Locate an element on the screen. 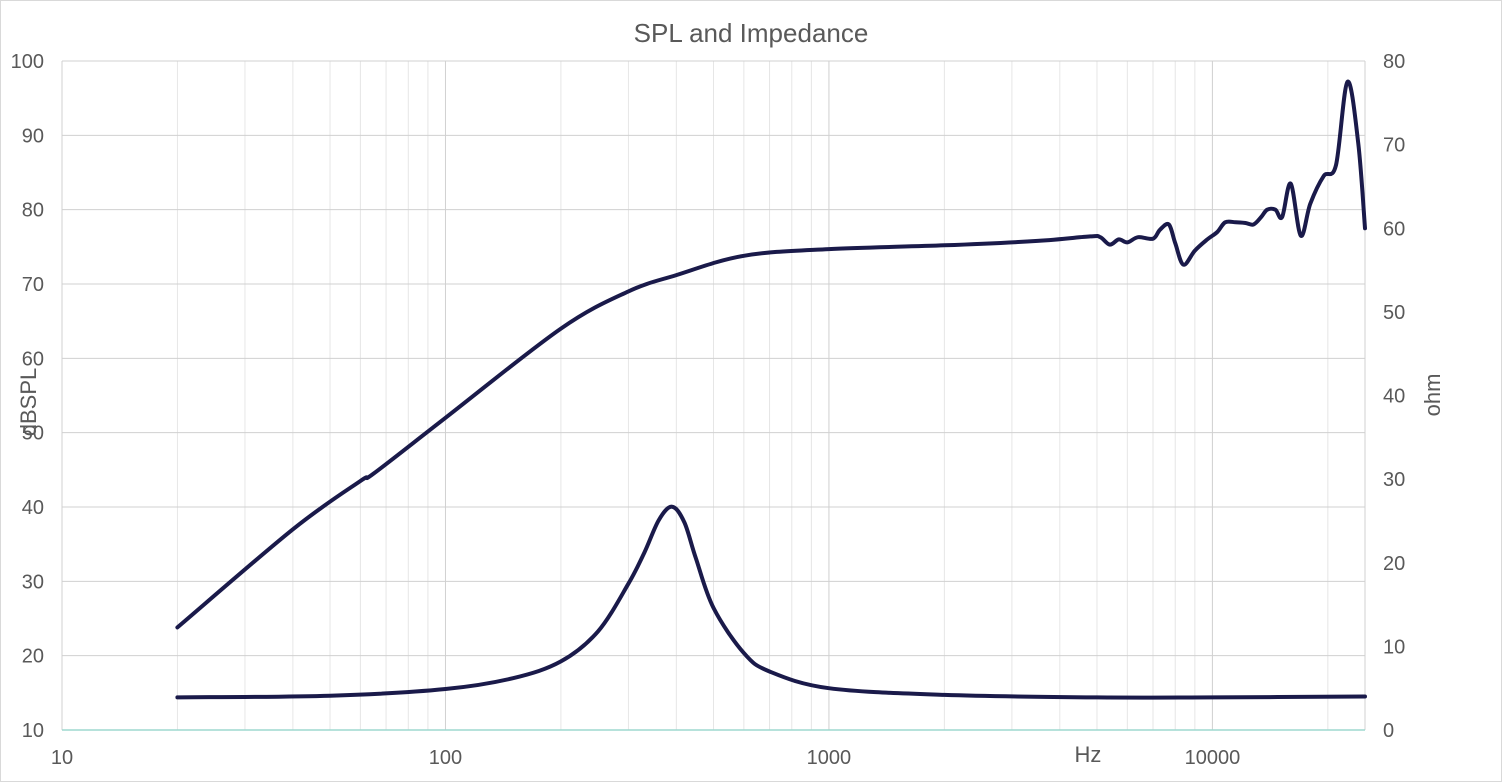  x-tick-label: 10000 is located at coordinates (1213, 758).